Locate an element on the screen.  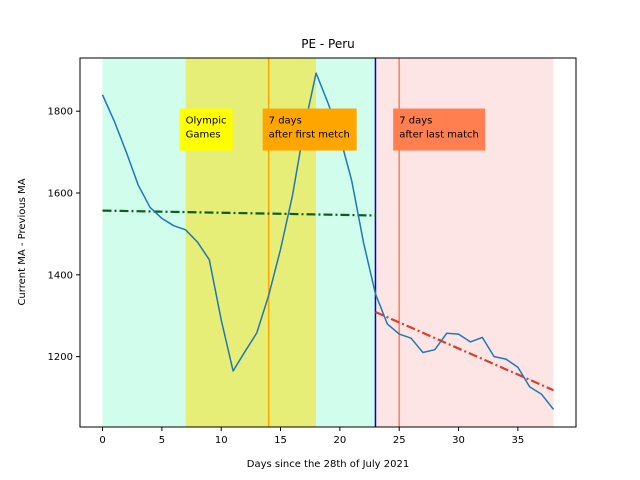
y-tick-label: 1800 is located at coordinates (60, 112).